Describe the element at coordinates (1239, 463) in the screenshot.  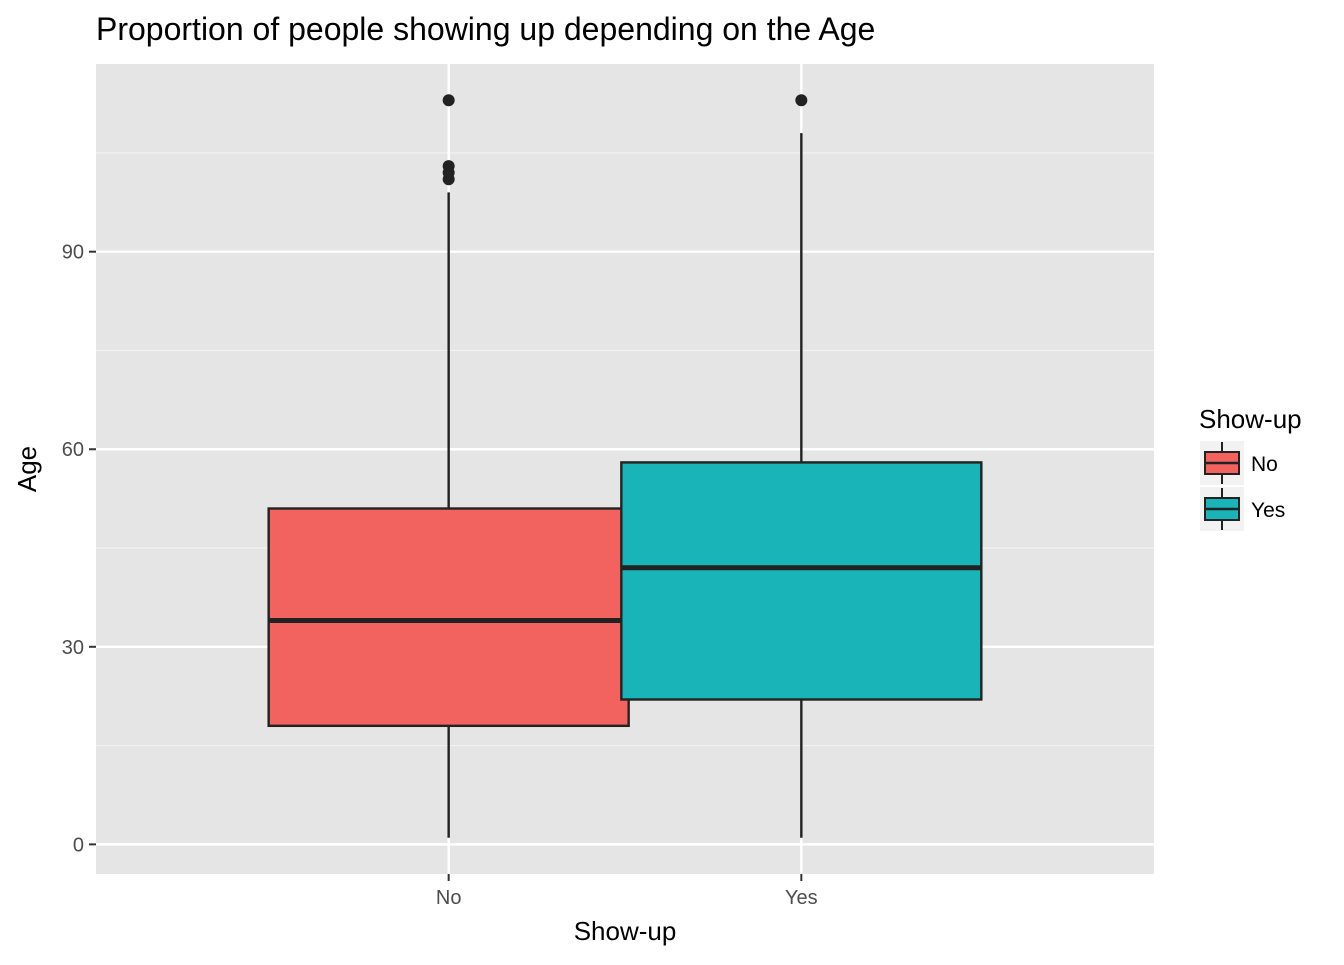
I see `legend-item-no: No` at that location.